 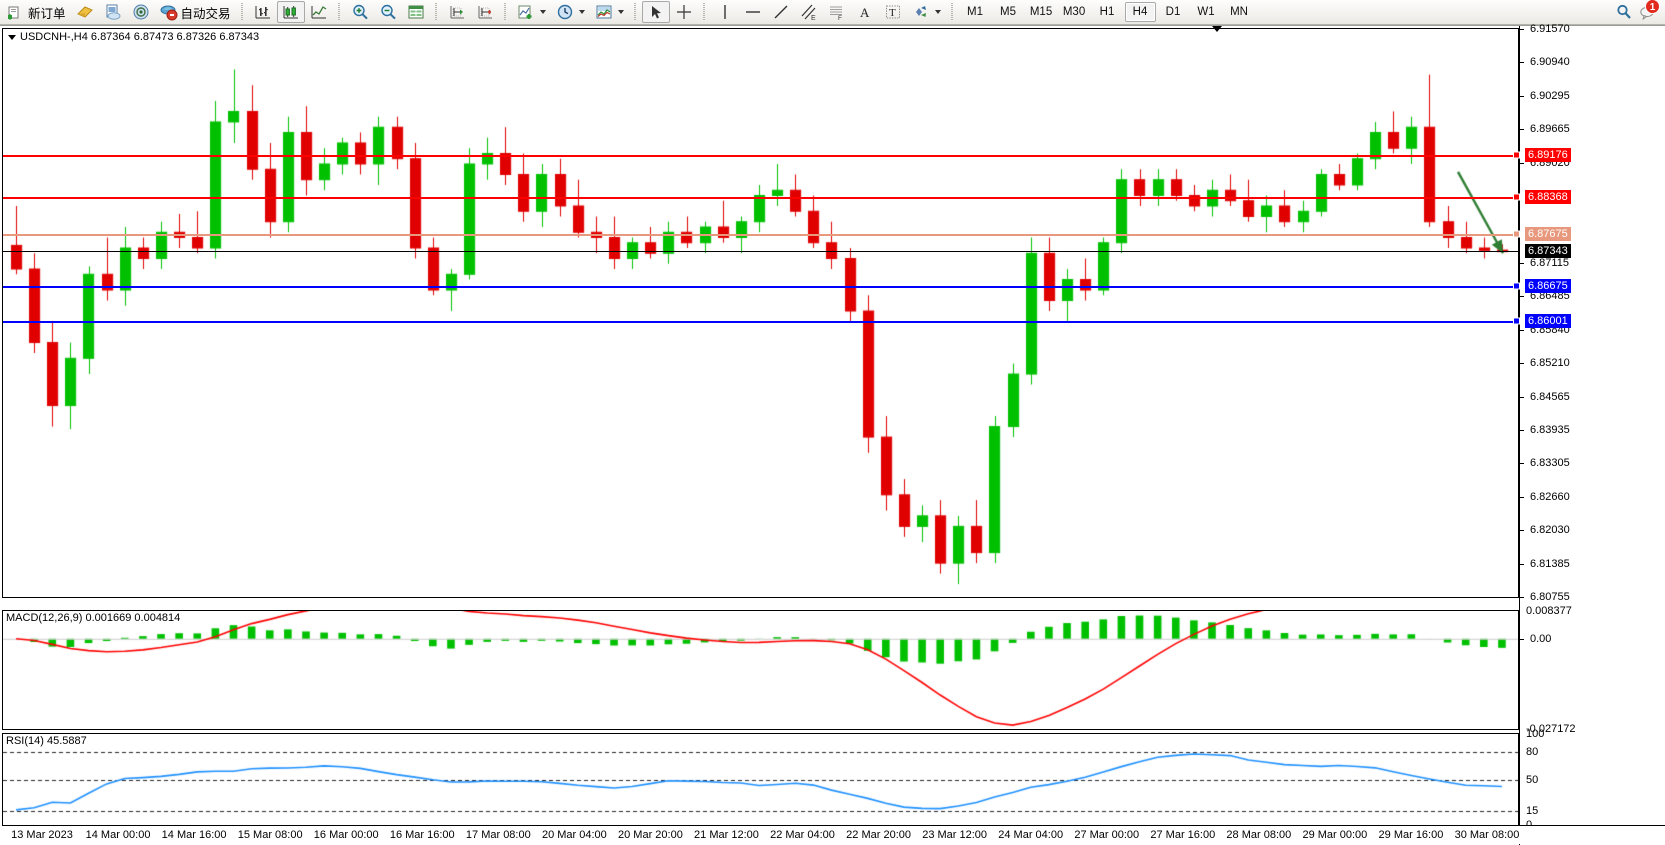 I want to click on notification-count: 1, so click(x=1652, y=7).